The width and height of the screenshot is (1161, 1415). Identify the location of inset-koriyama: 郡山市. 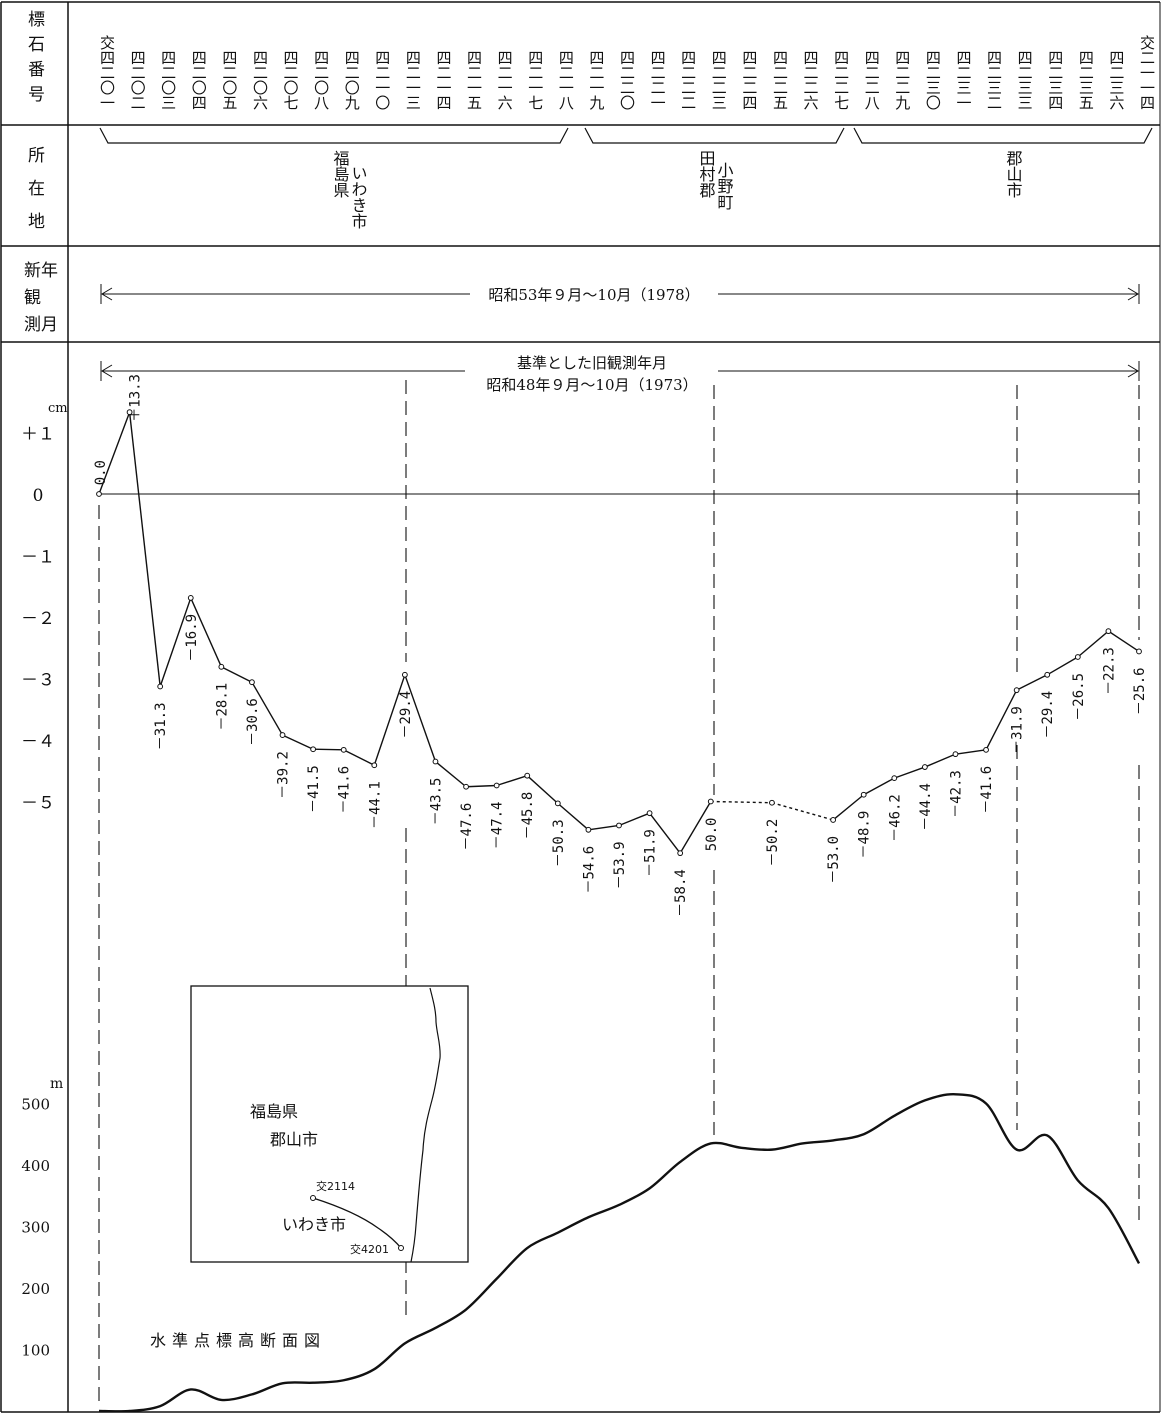
(294, 1139).